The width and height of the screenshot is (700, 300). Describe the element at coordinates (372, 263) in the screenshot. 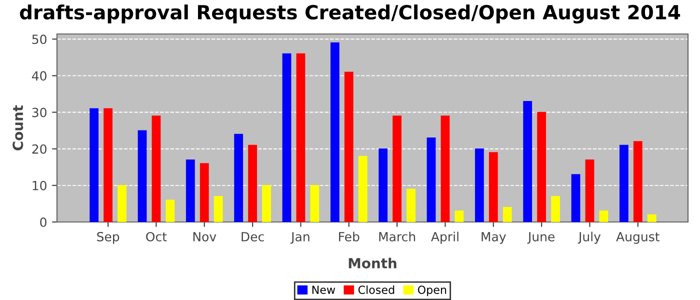

I see `x-axis-title: Month` at that location.